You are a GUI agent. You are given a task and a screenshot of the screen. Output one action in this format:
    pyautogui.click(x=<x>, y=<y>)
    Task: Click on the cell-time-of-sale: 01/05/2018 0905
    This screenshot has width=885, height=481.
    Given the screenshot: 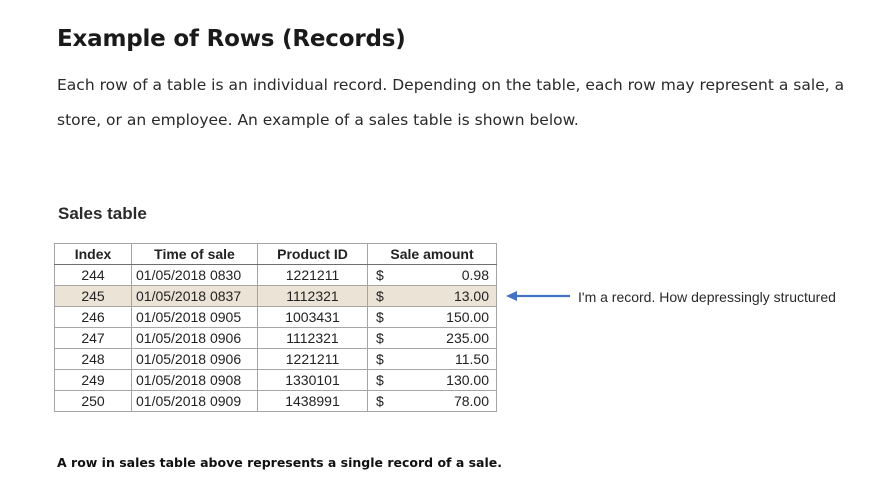 What is the action you would take?
    pyautogui.click(x=194, y=317)
    